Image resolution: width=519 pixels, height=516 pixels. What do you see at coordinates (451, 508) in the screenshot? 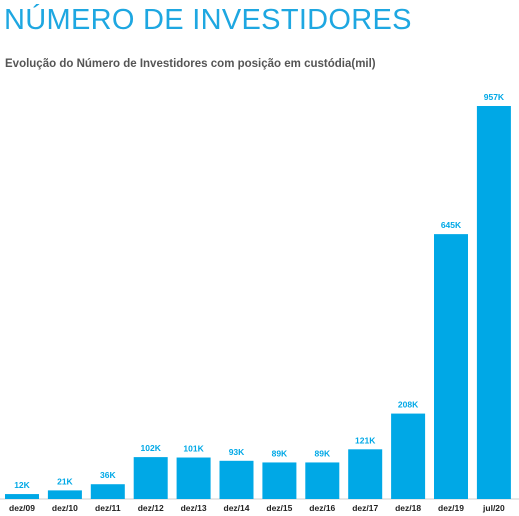
I see `x-tick-label-dez-19: dez/19` at bounding box center [451, 508].